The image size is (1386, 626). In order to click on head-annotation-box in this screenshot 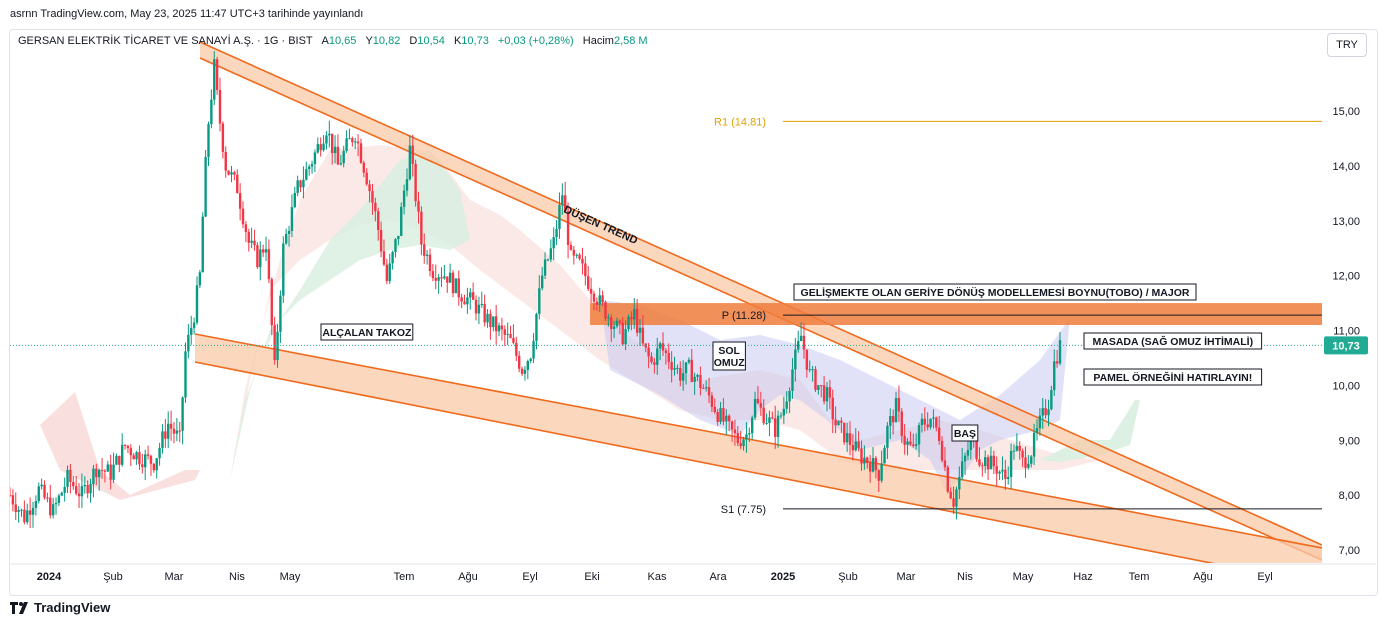, I will do `click(965, 433)`.